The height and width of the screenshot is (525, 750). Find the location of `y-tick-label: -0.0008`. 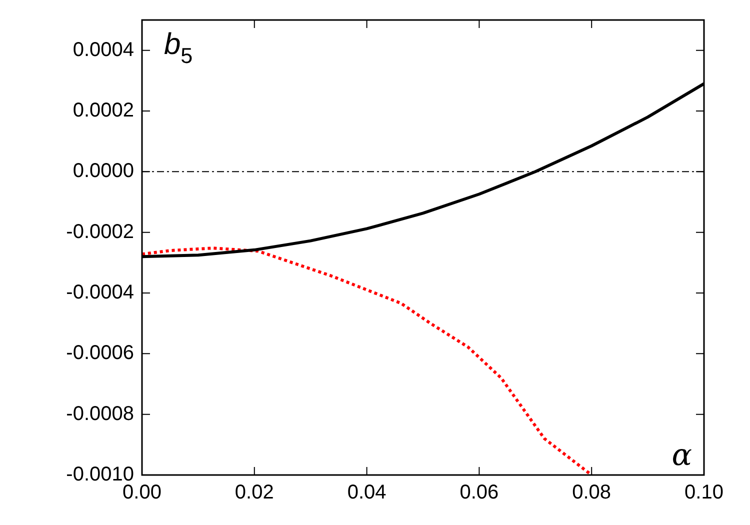

y-tick-label: -0.0008 is located at coordinates (100, 413).